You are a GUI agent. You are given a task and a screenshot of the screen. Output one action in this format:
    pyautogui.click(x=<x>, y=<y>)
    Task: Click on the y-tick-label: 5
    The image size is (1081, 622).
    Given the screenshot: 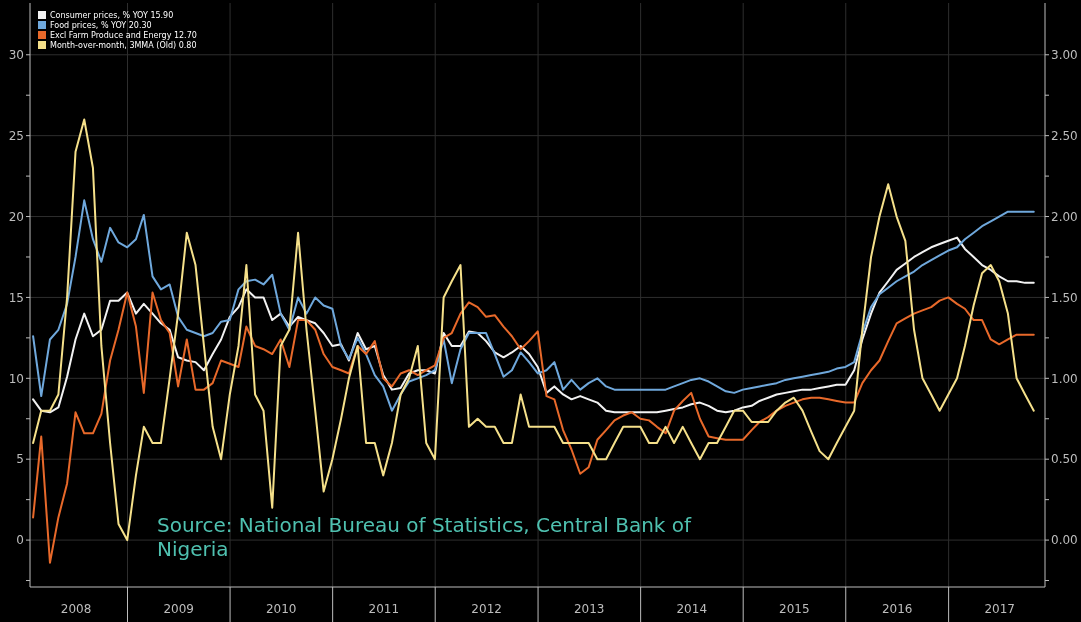 What is the action you would take?
    pyautogui.click(x=20, y=459)
    